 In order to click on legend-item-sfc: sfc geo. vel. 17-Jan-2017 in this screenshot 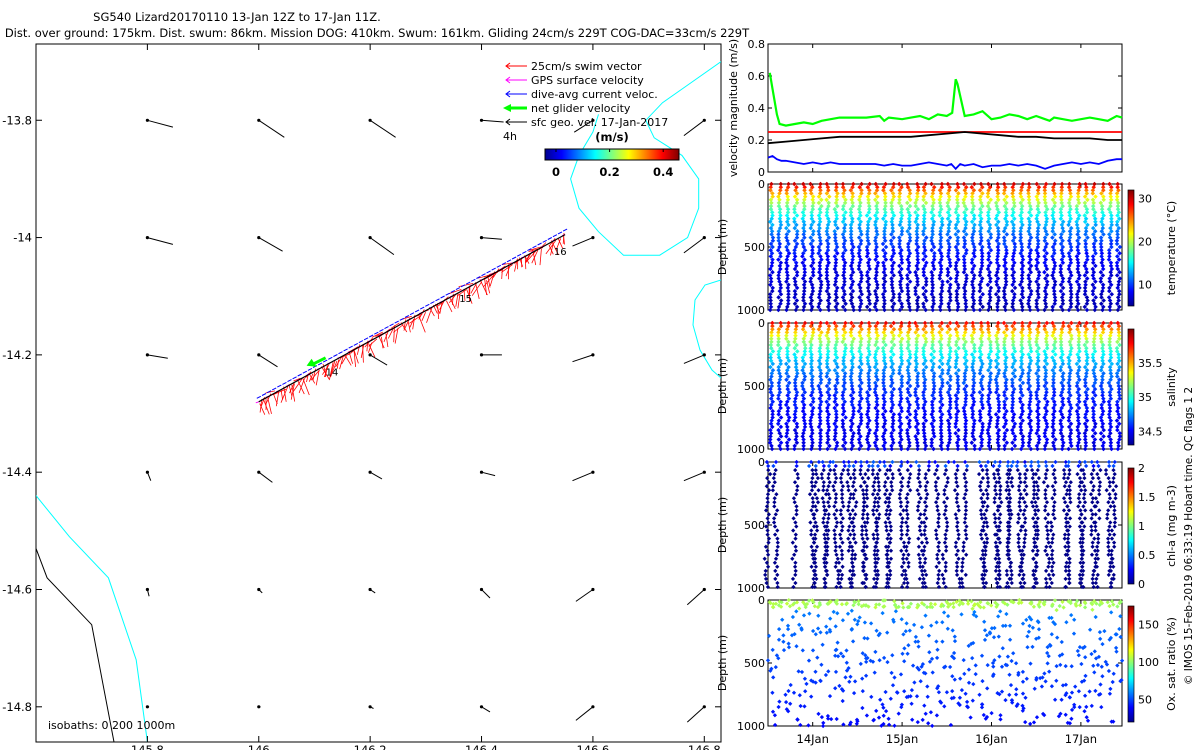, I will do `click(587, 122)`.